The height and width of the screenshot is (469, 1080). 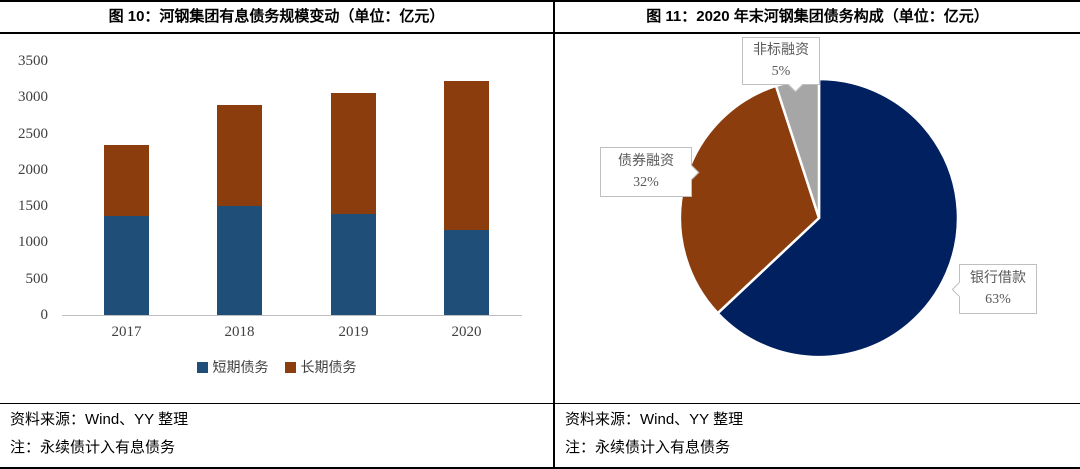 I want to click on callout-nonstandard-financing: 非标融资 5%, so click(x=781, y=65).